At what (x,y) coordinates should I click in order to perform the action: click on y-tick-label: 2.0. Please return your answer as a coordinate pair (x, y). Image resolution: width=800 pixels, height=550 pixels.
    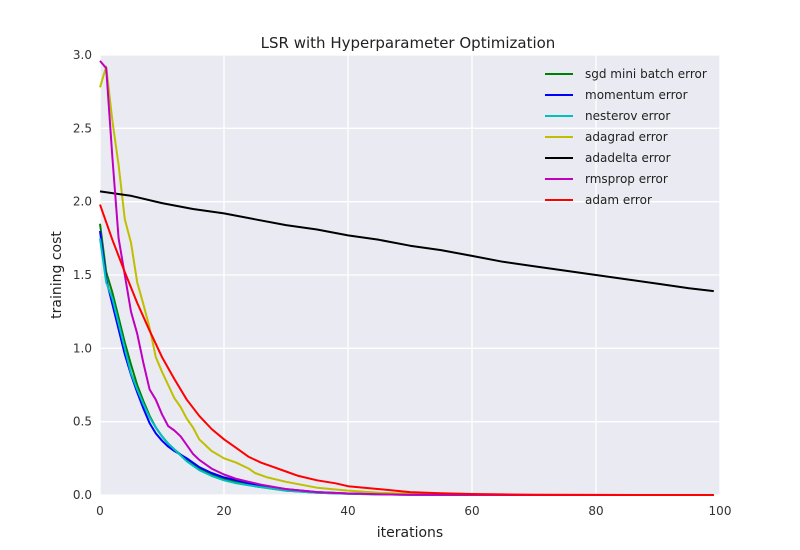
    Looking at the image, I should click on (82, 202).